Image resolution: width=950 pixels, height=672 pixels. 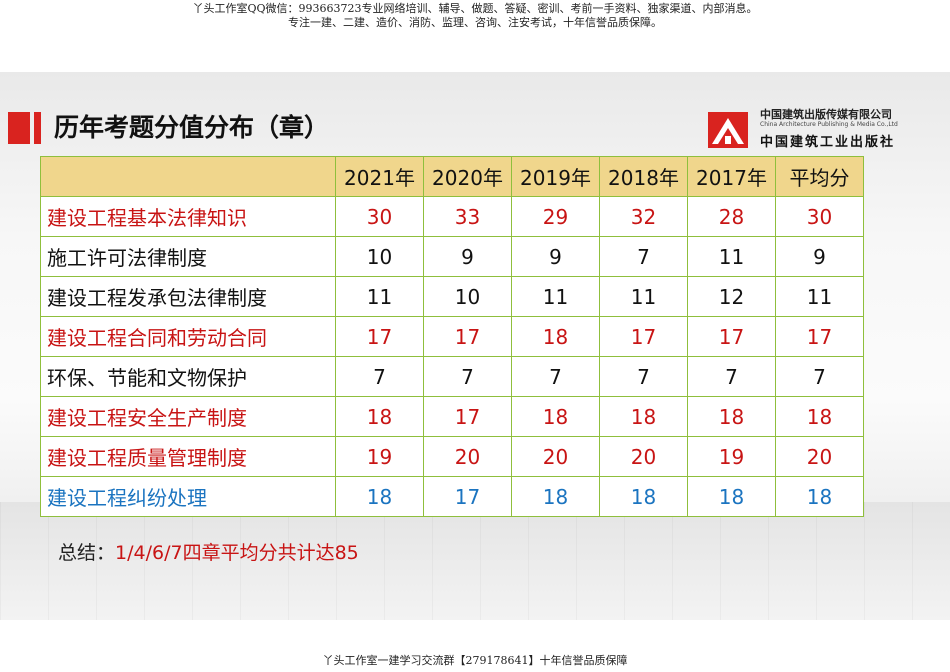 I want to click on header-average: 平均分, so click(x=819, y=176).